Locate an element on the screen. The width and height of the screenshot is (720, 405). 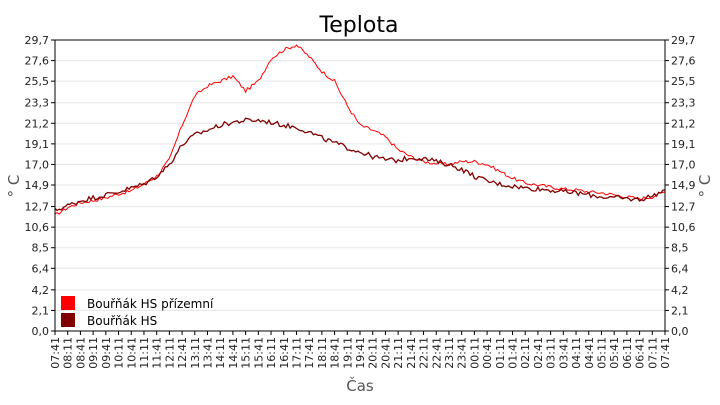
y-tick-label-right: 6,4 is located at coordinates (680, 268).